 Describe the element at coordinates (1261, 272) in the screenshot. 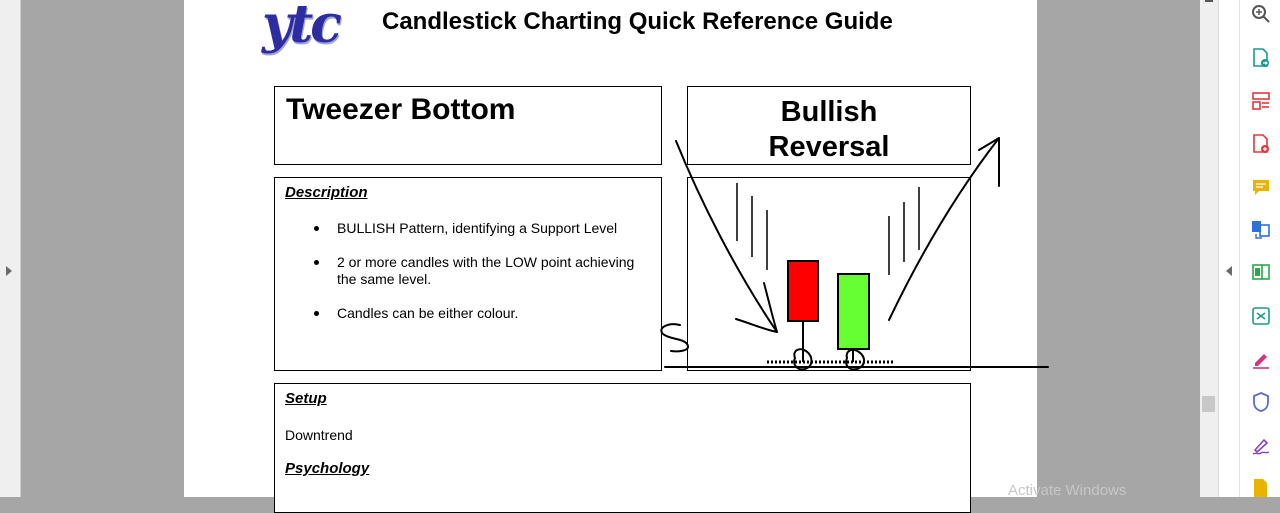

I see `edit-pdf-icon` at that location.